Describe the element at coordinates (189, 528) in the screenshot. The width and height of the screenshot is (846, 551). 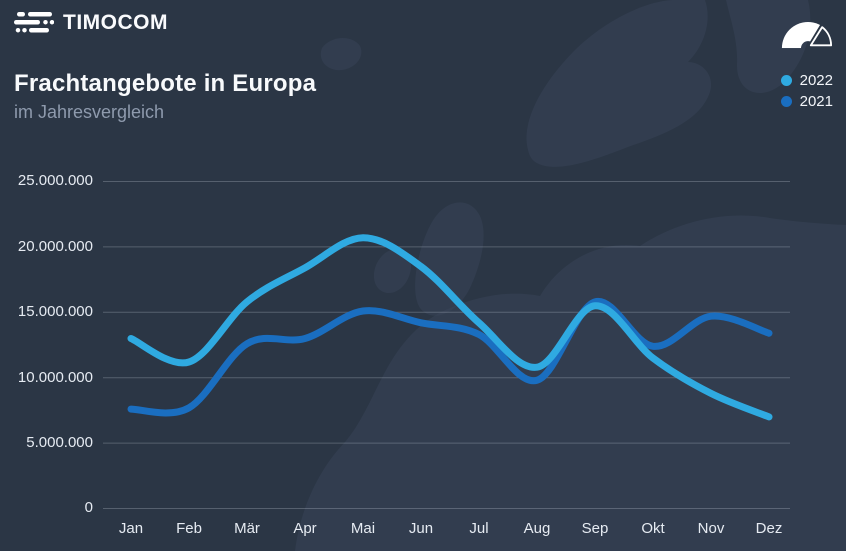
I see `x-axis-label-feb: Feb` at that location.